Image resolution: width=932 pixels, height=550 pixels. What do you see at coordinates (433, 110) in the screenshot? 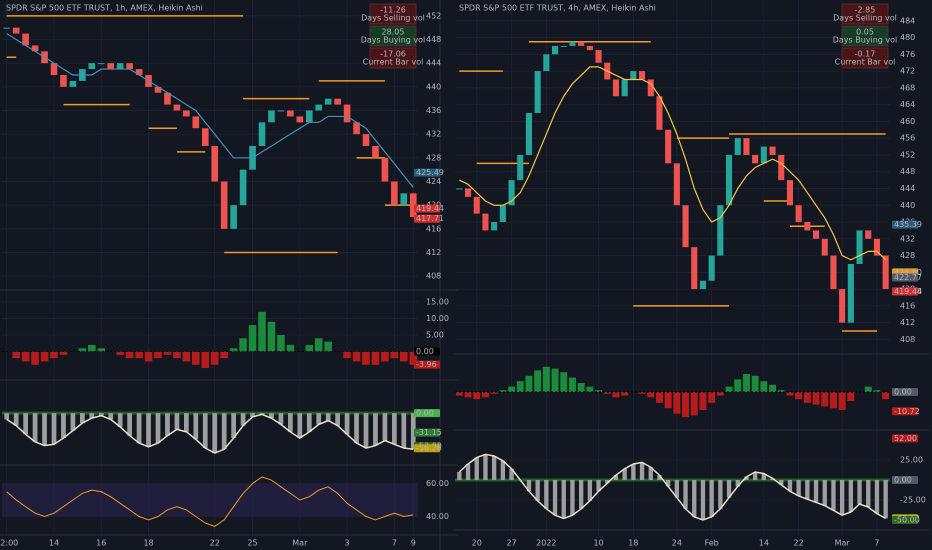
I see `y-tick-label: 436` at bounding box center [433, 110].